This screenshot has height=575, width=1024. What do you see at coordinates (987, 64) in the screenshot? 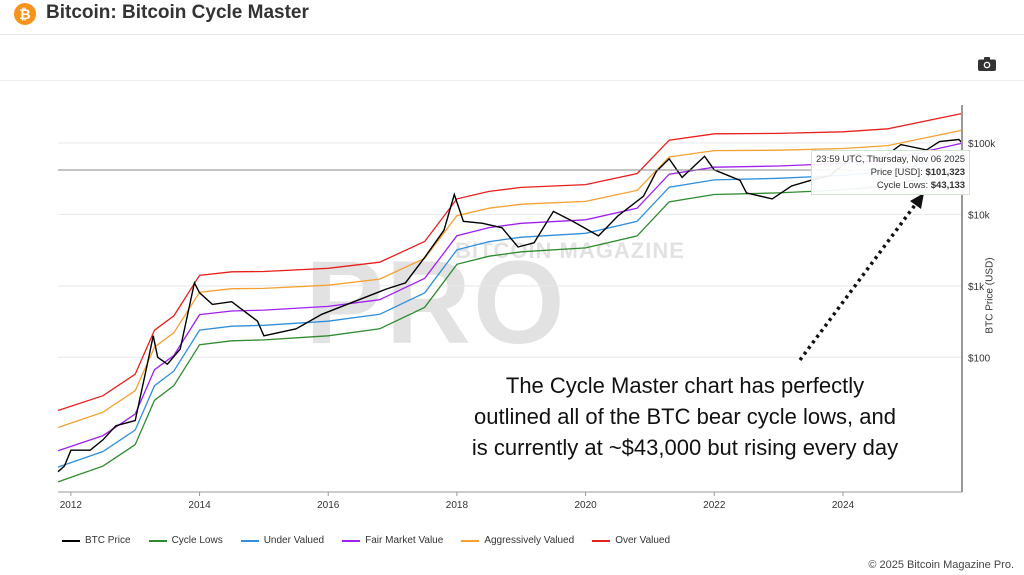
I see `camera-icon` at bounding box center [987, 64].